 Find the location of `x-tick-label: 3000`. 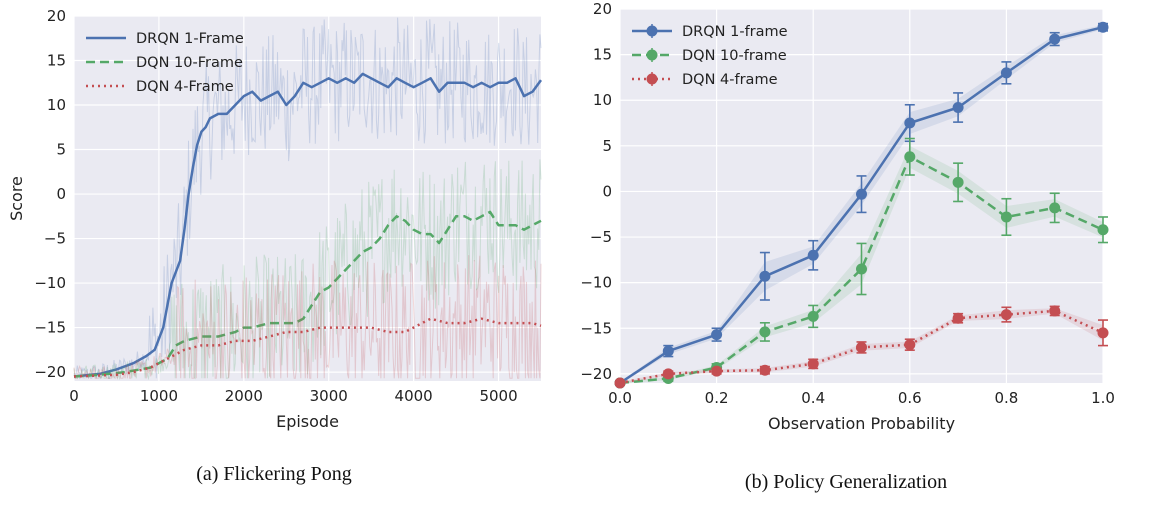

x-tick-label: 3000 is located at coordinates (329, 396).